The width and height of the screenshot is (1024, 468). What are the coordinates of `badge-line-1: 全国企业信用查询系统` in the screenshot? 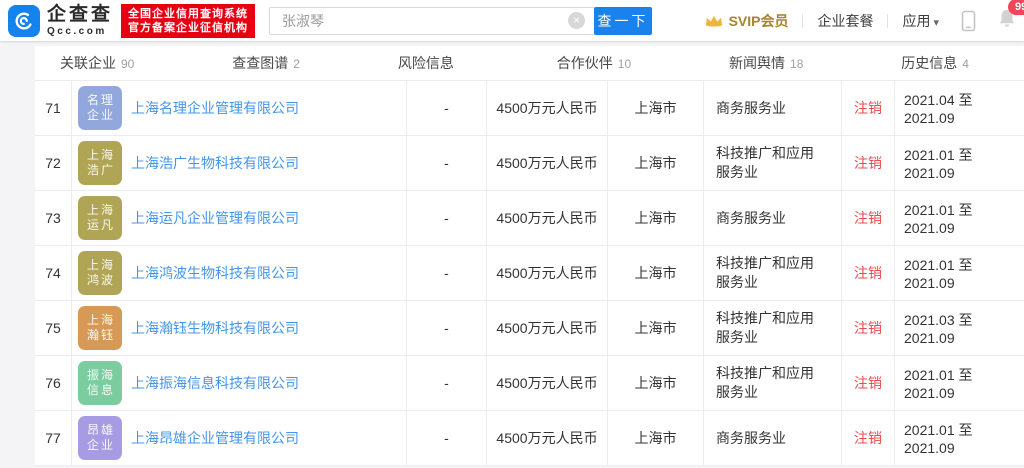 It's located at (188, 13).